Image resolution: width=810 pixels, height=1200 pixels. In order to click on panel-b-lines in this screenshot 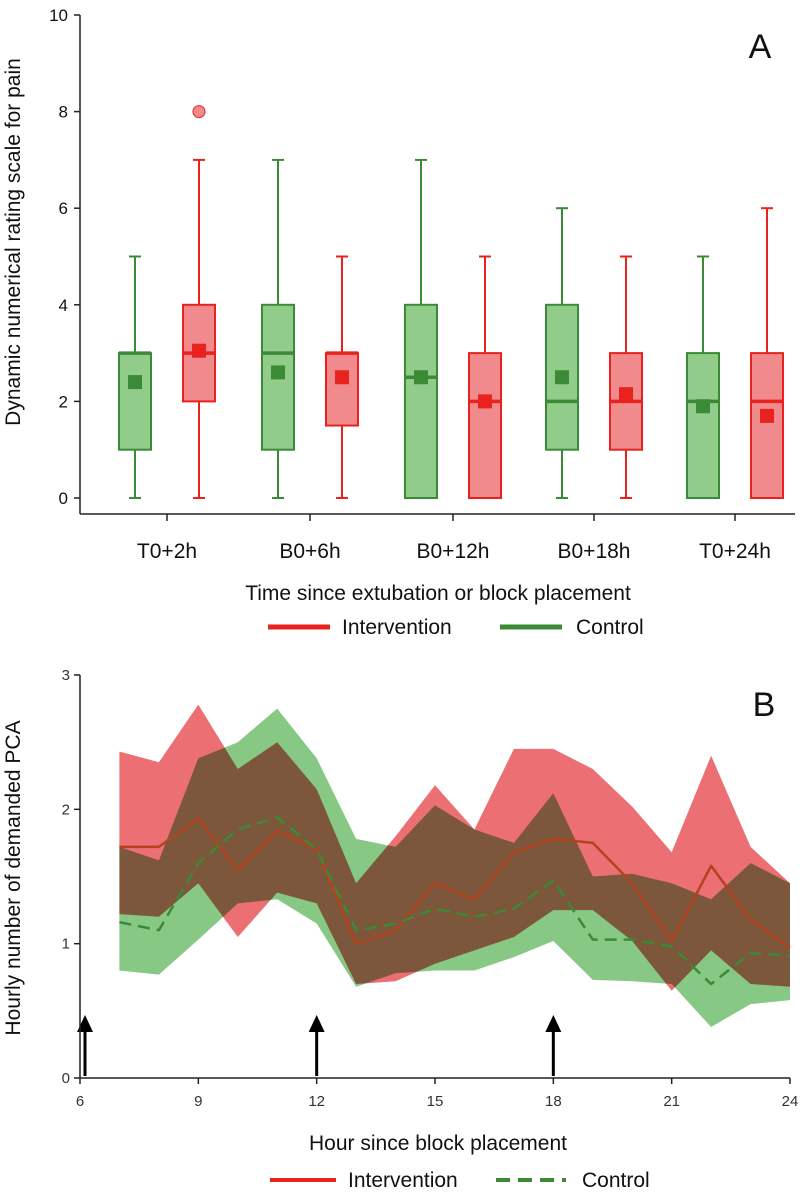, I will do `click(455, 901)`.